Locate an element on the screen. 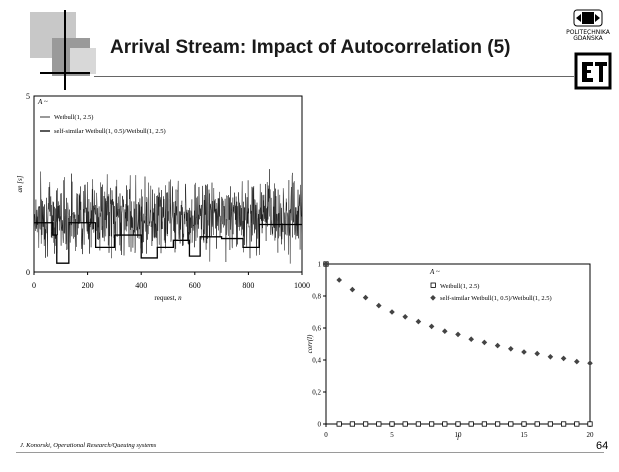 This screenshot has width=619, height=472. y-axis-label: corr(l) is located at coordinates (310, 343).